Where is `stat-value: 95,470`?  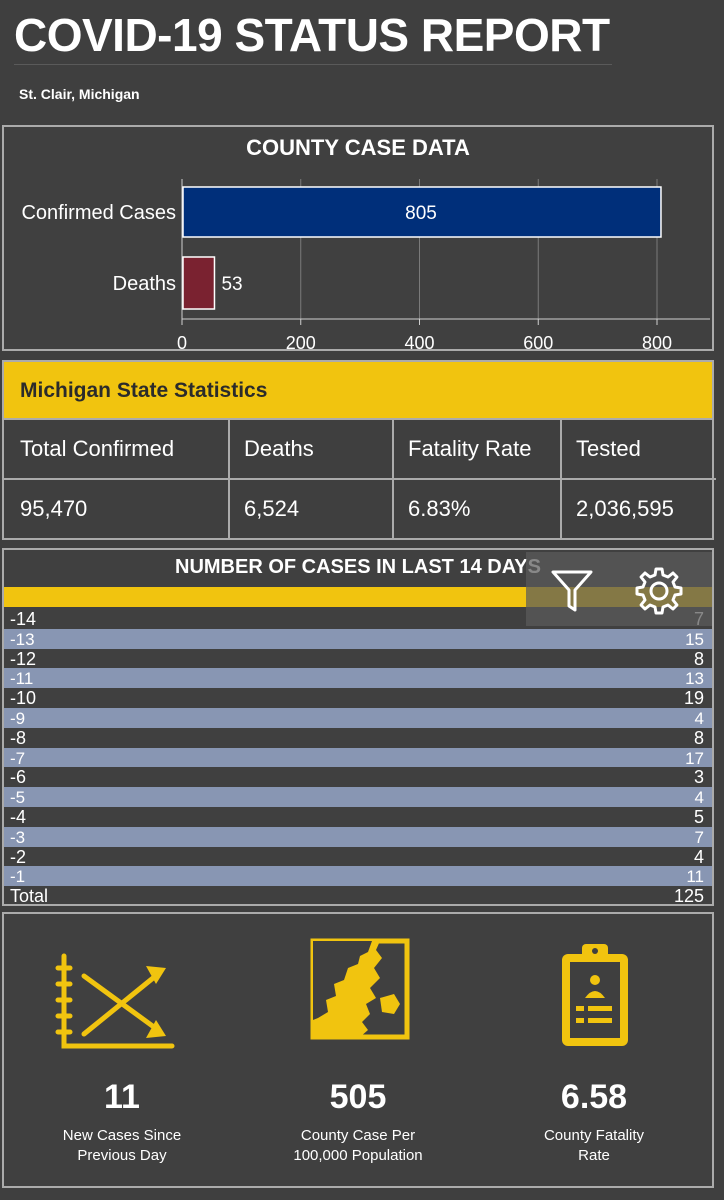
stat-value: 95,470 is located at coordinates (54, 508).